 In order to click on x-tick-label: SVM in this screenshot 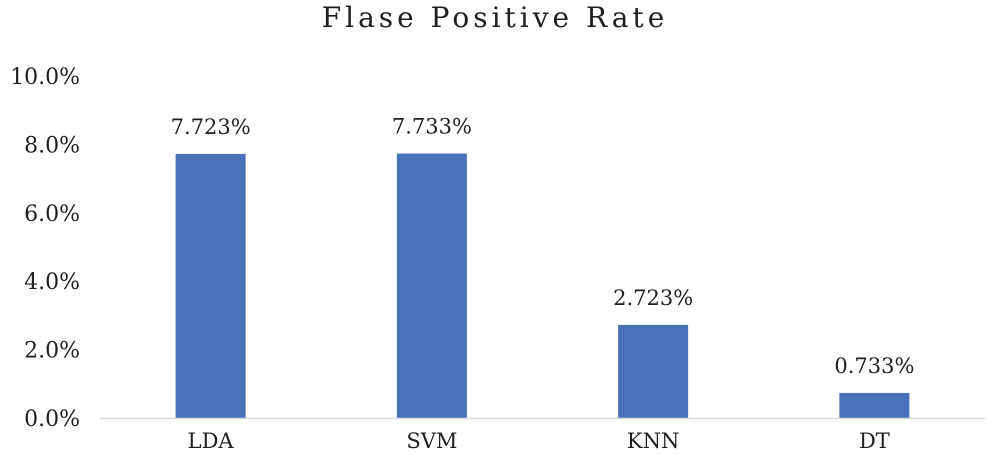, I will do `click(431, 441)`.